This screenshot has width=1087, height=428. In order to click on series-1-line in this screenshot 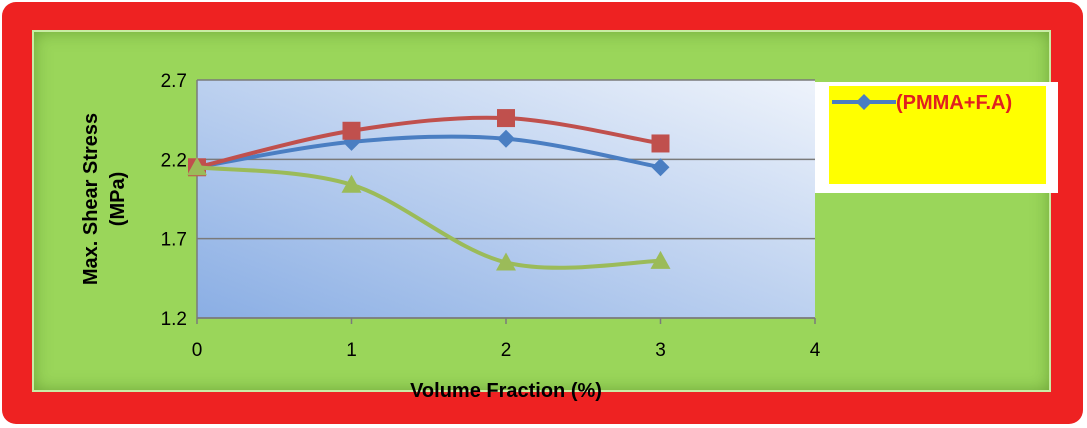, I will do `click(428, 142)`.